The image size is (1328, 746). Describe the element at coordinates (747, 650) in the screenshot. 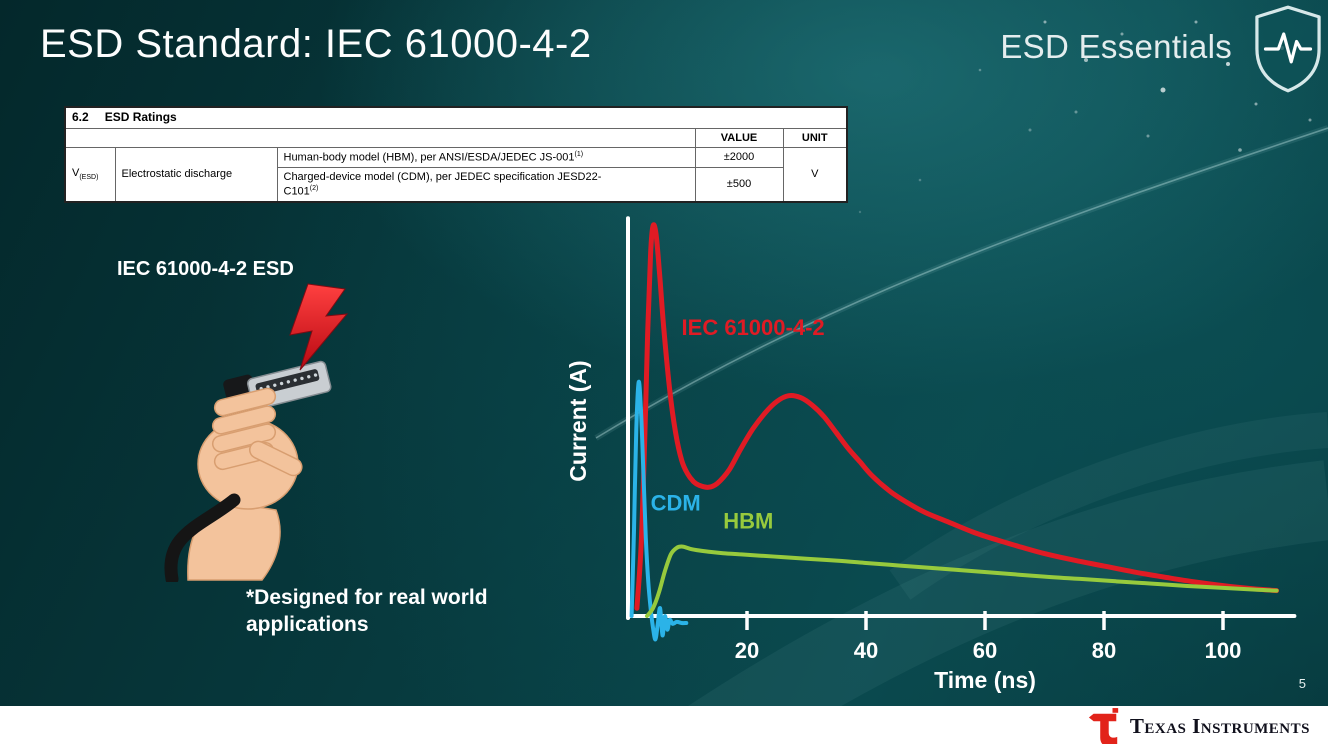

I see `x-tick-label: 20` at that location.